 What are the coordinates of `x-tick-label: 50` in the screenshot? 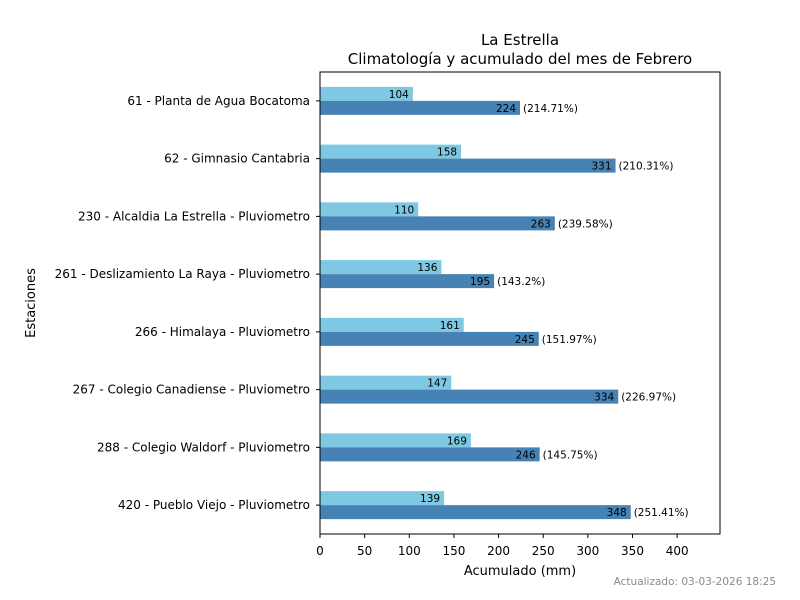 It's located at (364, 551).